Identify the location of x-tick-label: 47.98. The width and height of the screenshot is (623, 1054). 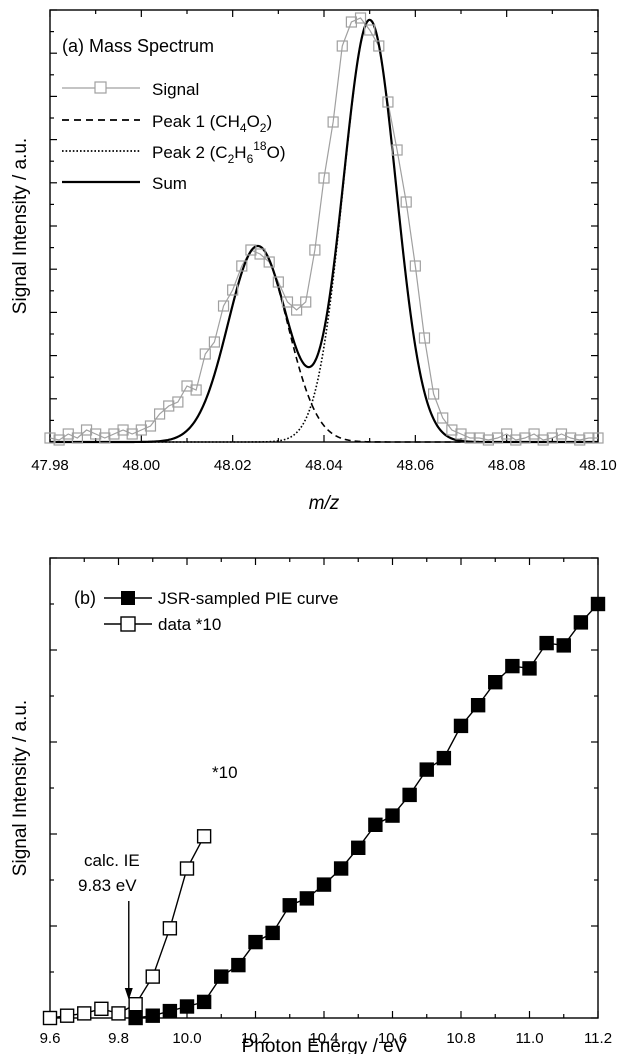
(50, 465).